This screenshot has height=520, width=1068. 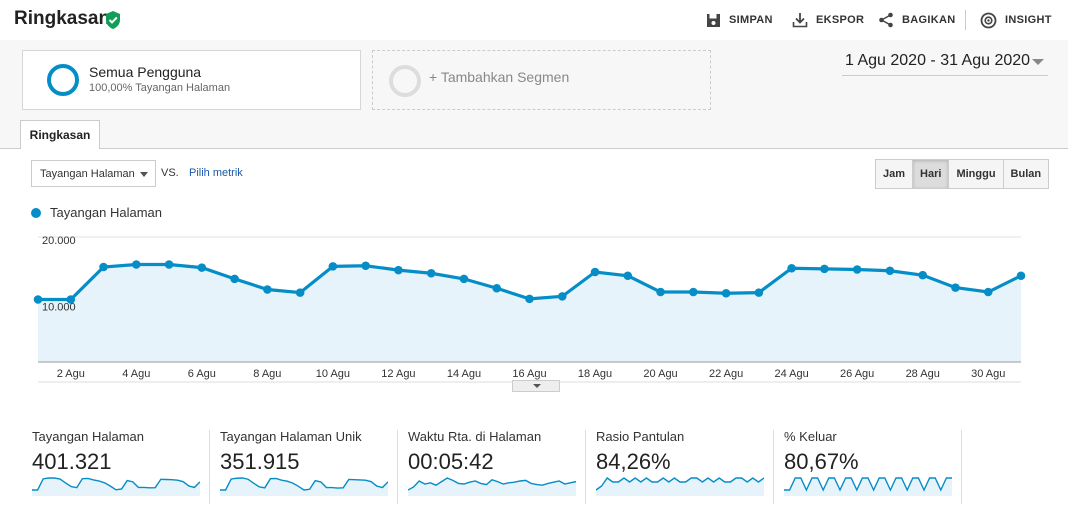 What do you see at coordinates (304, 467) in the screenshot?
I see `stat-unique-pageviews: Tayangan Halaman Unik 351.915` at bounding box center [304, 467].